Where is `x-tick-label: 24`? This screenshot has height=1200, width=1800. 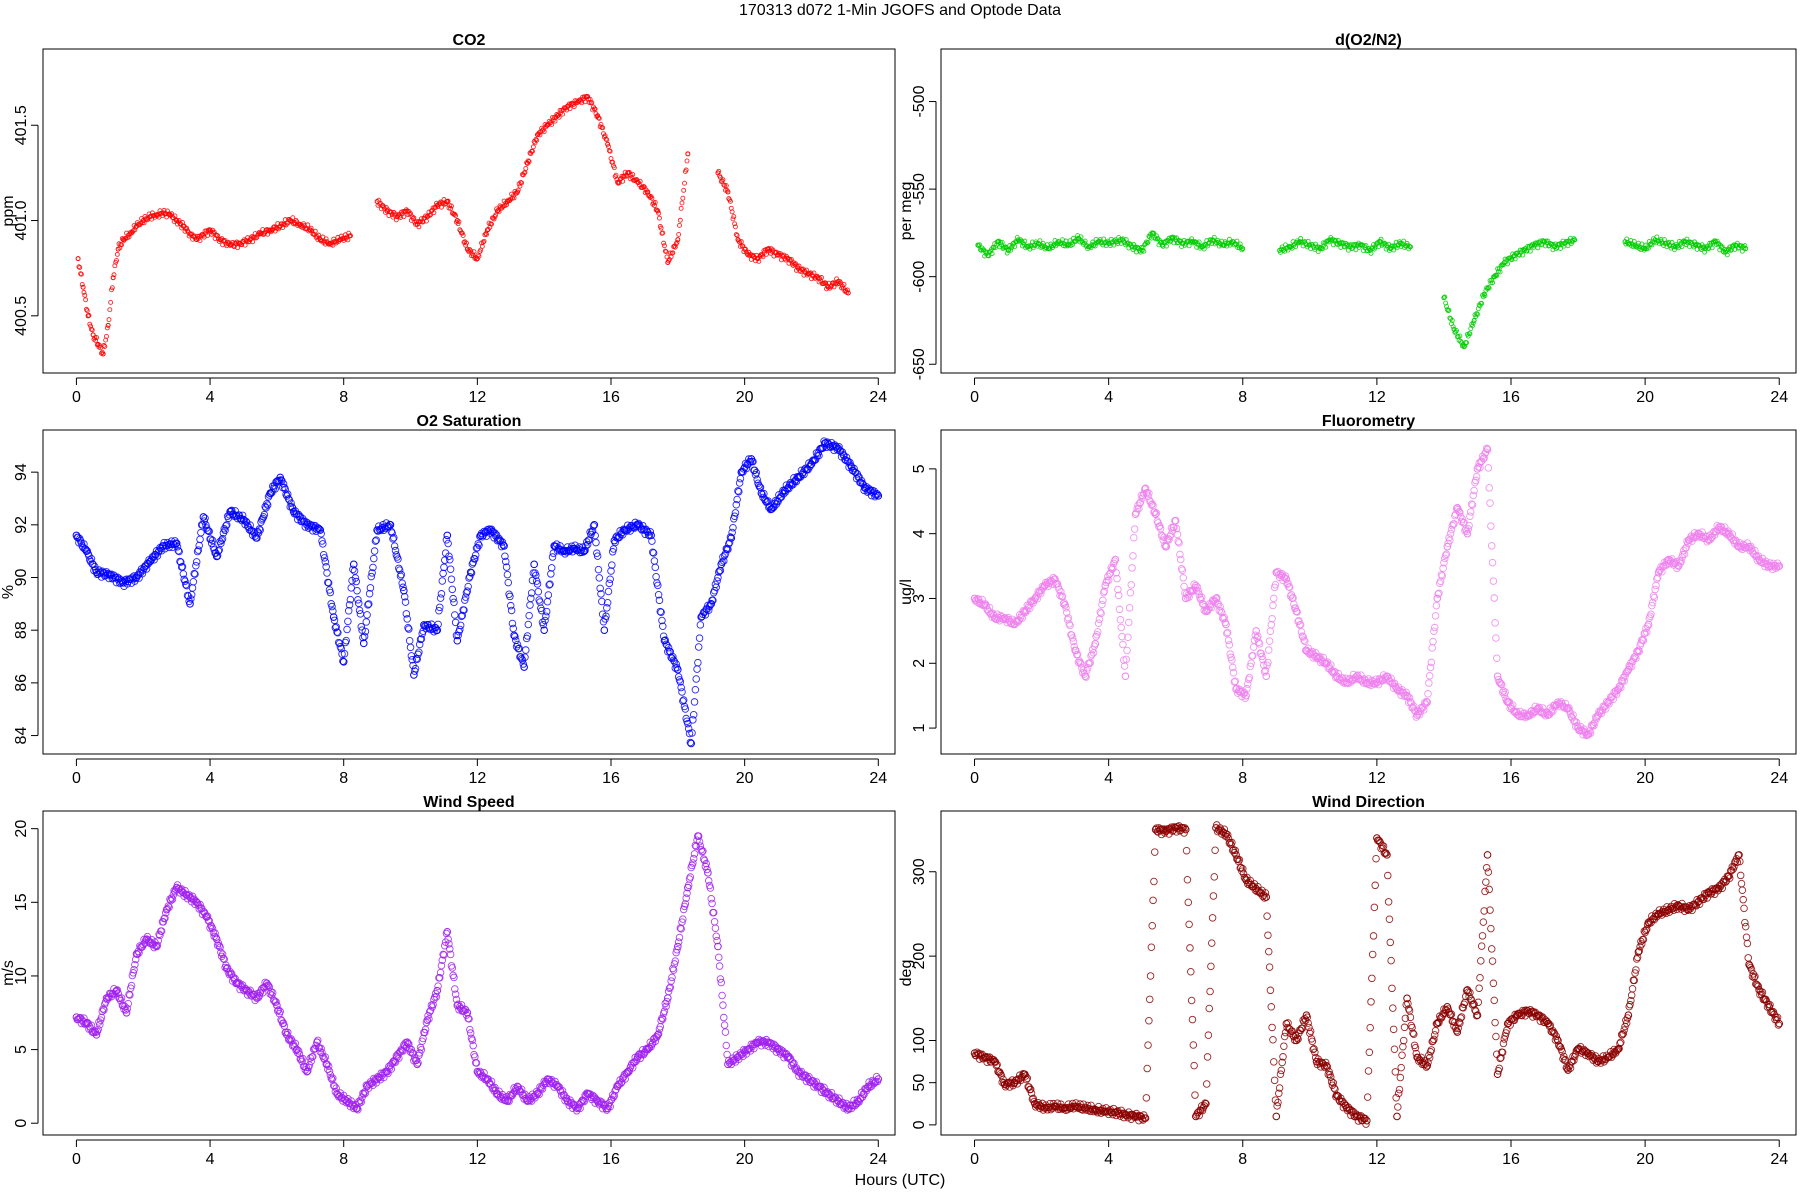
x-tick-label: 24 is located at coordinates (878, 397).